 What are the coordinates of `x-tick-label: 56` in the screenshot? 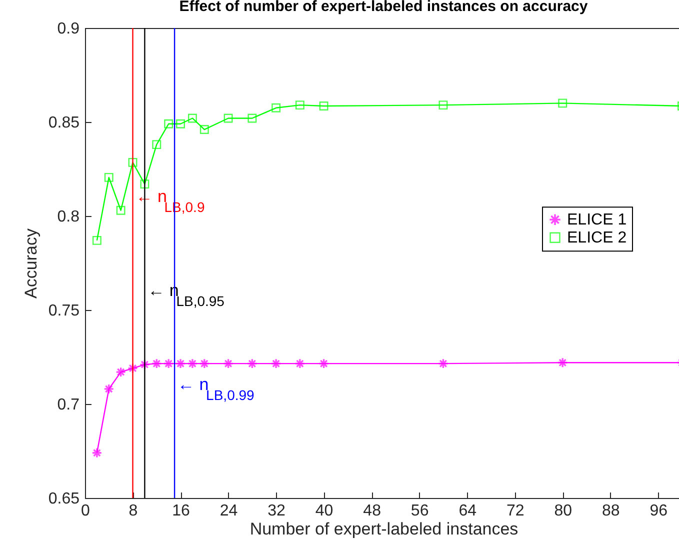 It's located at (419, 511).